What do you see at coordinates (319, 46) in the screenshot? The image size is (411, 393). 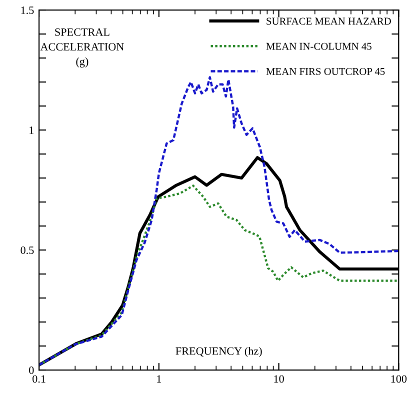 I see `legend-label: MEAN IN-COLUMN 45` at bounding box center [319, 46].